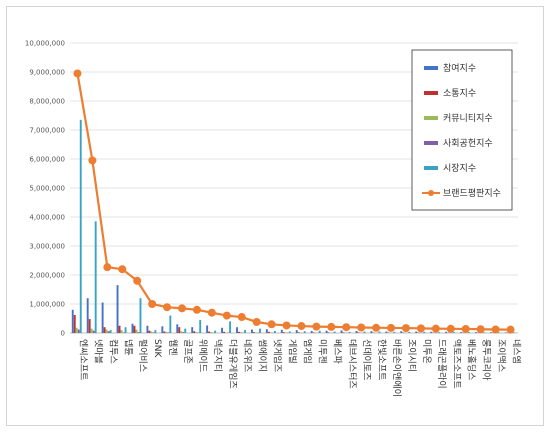 The height and width of the screenshot is (432, 550). What do you see at coordinates (47, 131) in the screenshot?
I see `y-tick-label: 7,000,000` at bounding box center [47, 131].